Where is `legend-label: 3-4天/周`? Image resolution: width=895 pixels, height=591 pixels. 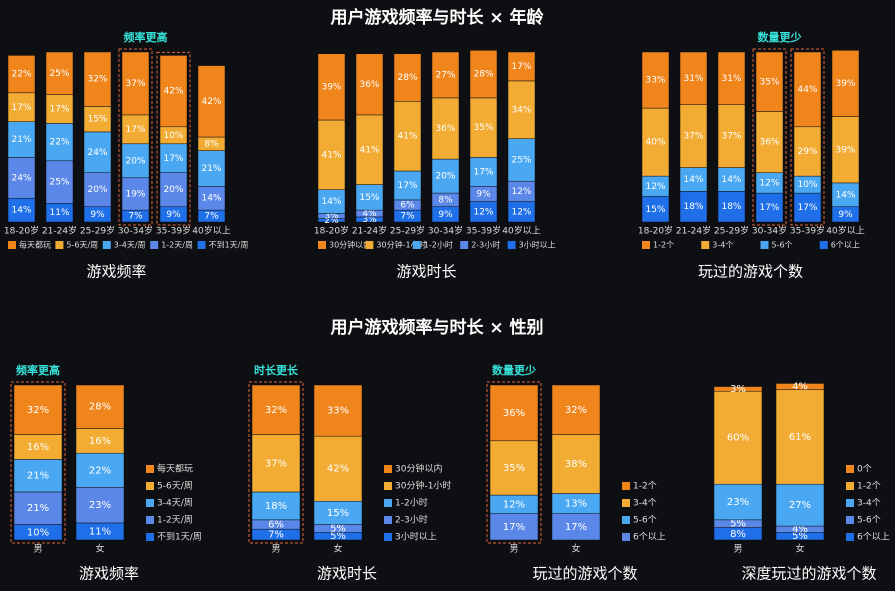
legend-label: 3-4天/周 is located at coordinates (130, 245).